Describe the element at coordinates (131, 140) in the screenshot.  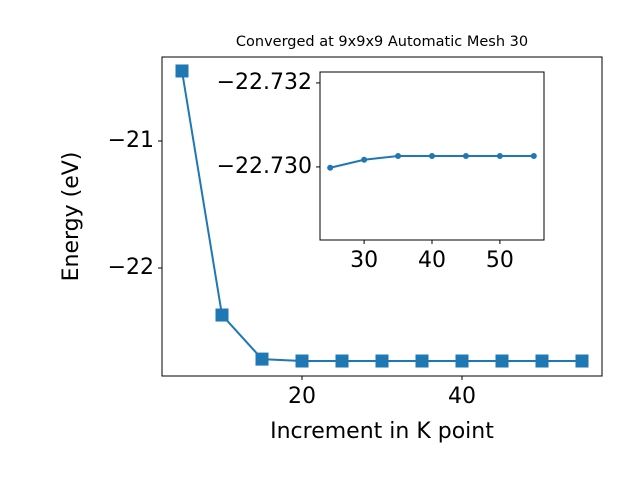
I see `y-tick-label: −21` at that location.